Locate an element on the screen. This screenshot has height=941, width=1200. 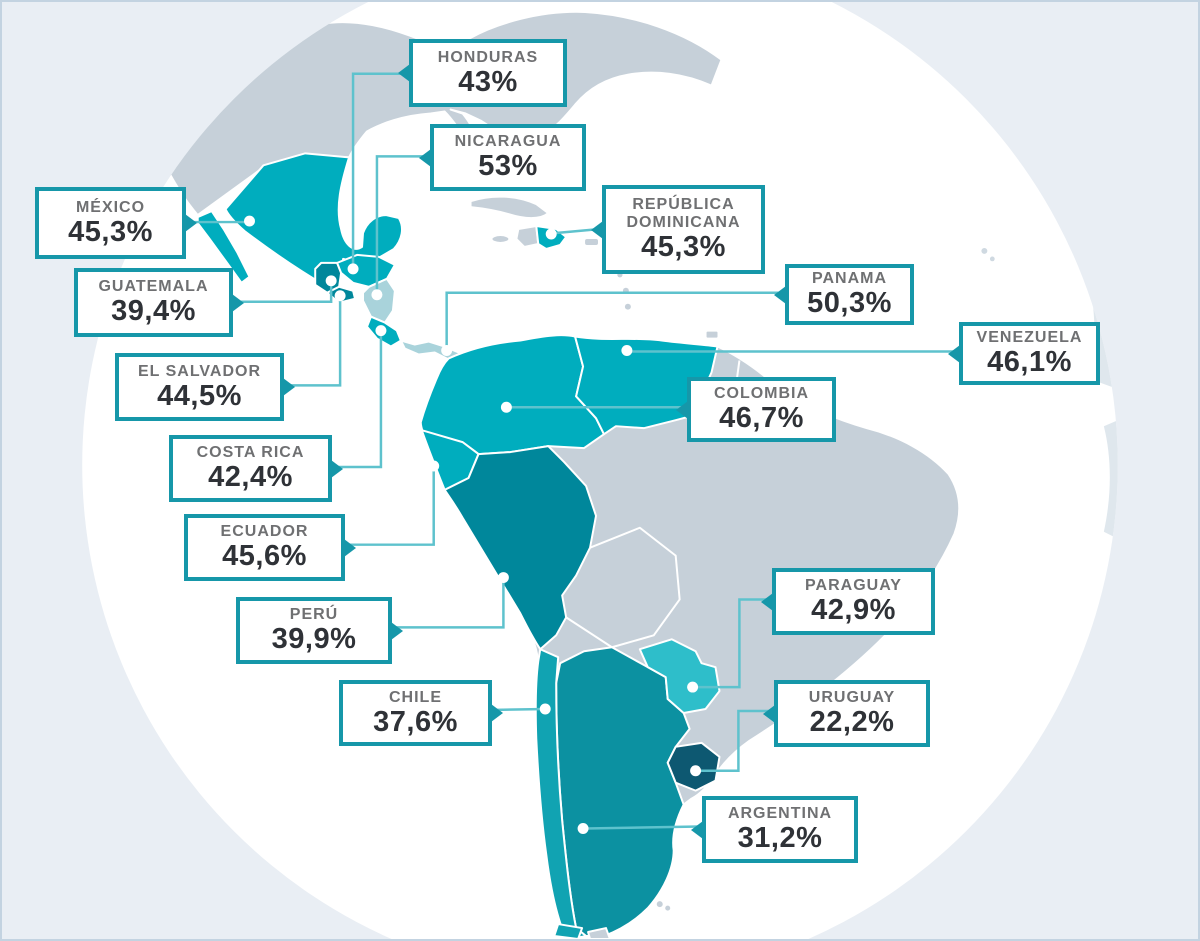
notch-right-mexico is located at coordinates (191, 223).